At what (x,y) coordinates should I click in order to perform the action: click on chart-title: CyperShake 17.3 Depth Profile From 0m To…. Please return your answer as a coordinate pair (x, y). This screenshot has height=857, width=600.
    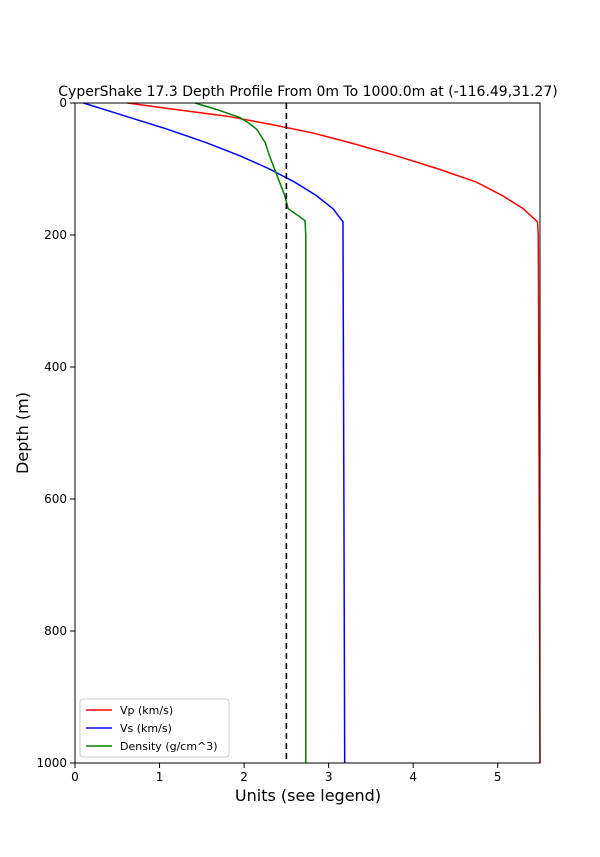
    Looking at the image, I should click on (307, 92).